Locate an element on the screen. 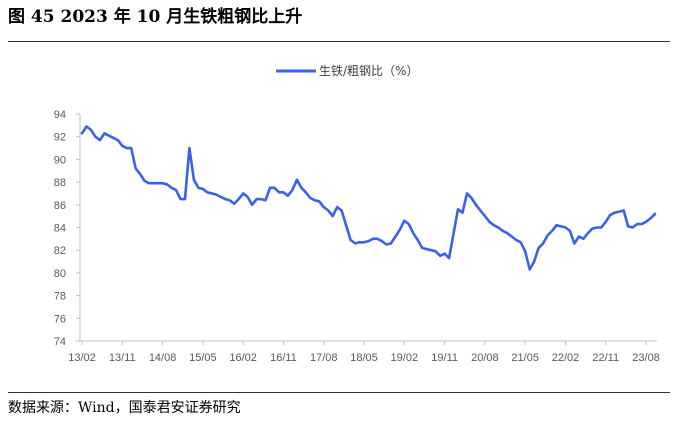  x-tick-label: 14/08 is located at coordinates (163, 358).